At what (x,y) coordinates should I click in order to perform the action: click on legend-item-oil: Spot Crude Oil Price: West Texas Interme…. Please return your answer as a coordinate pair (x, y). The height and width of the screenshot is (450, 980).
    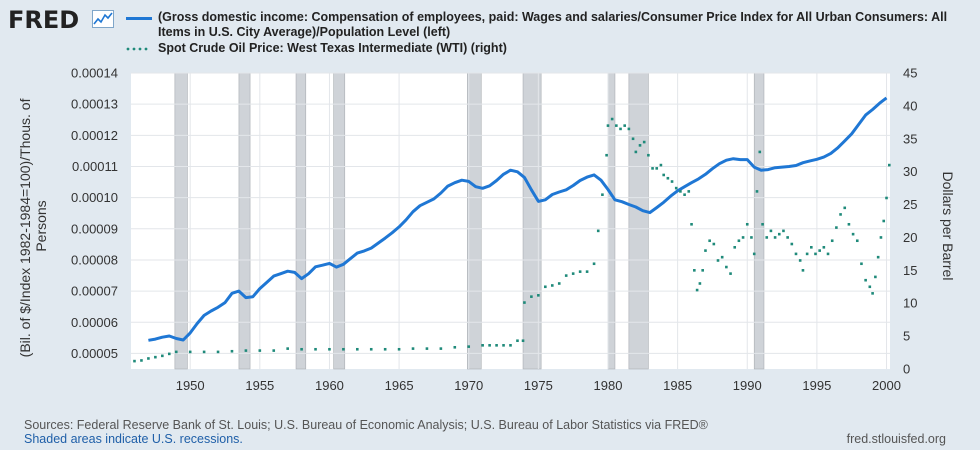
    Looking at the image, I should click on (549, 48).